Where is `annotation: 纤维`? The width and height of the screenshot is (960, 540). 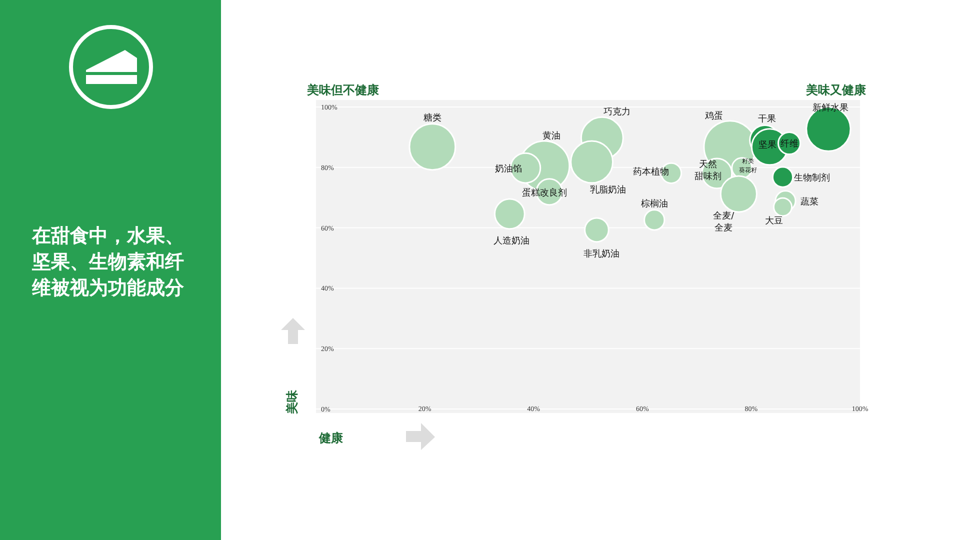 annotation: 纤维 is located at coordinates (789, 144).